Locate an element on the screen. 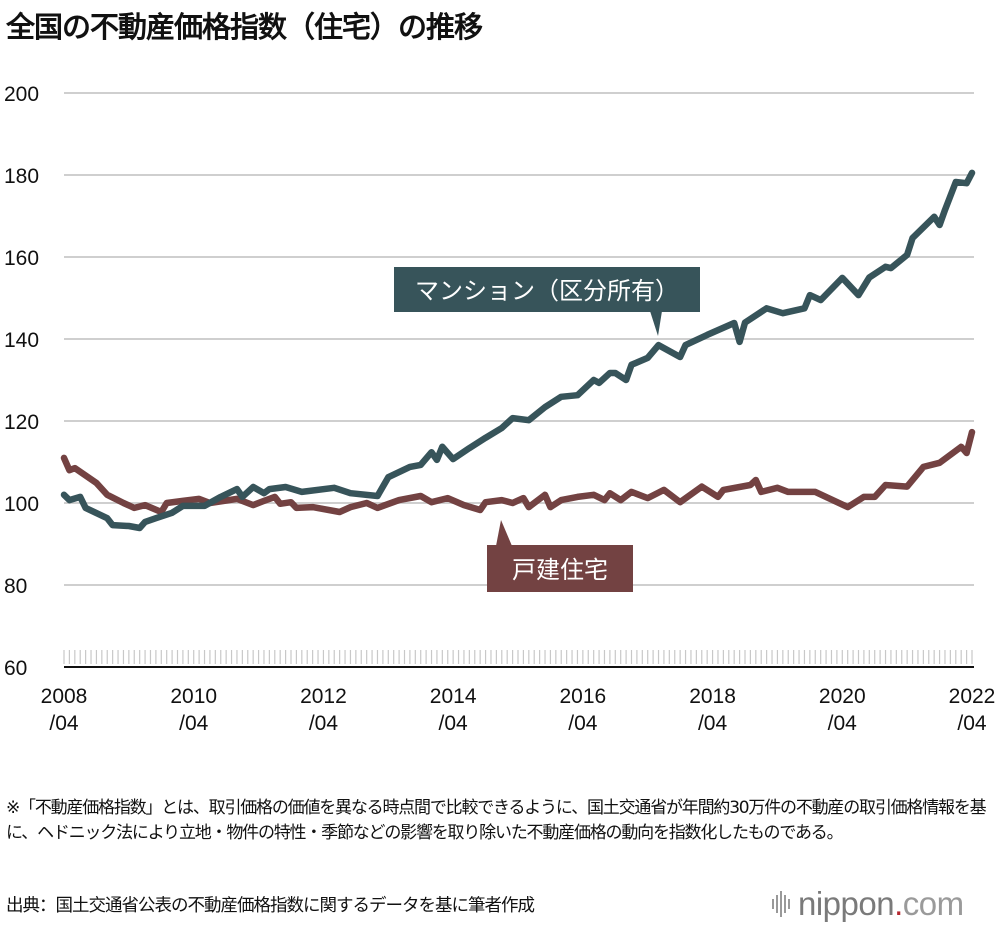  logo-suffix: com is located at coordinates (933, 903).